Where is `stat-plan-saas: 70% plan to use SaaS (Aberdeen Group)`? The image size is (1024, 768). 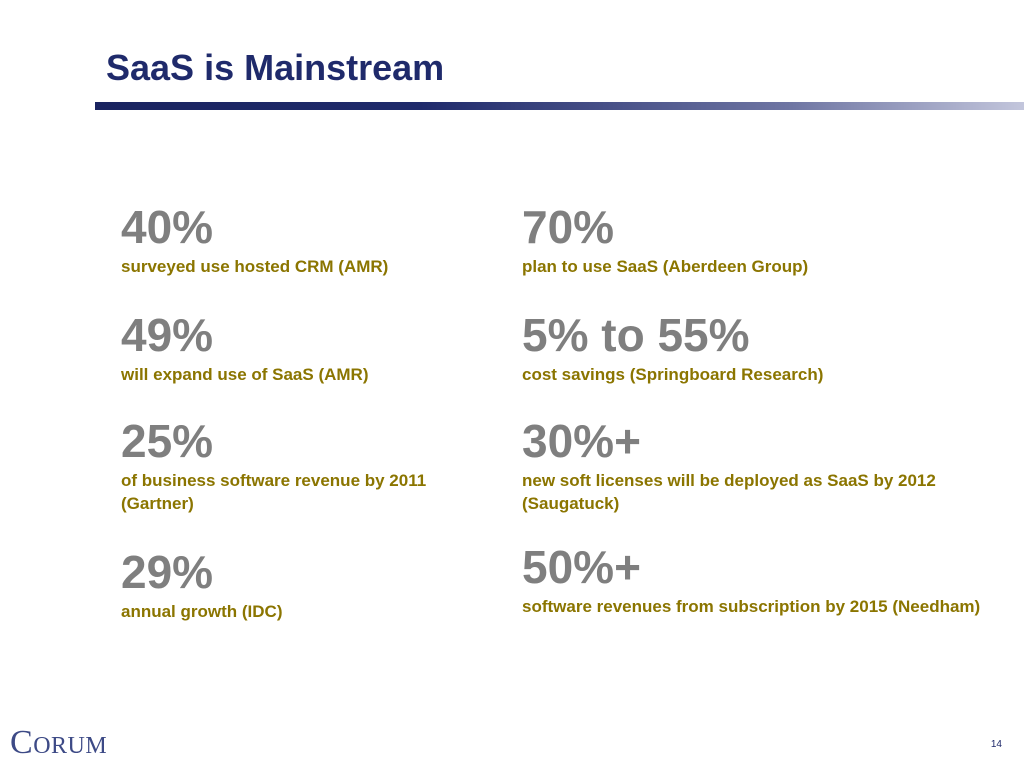 stat-plan-saas: 70% plan to use SaaS (Aberdeen Group) is located at coordinates (757, 239).